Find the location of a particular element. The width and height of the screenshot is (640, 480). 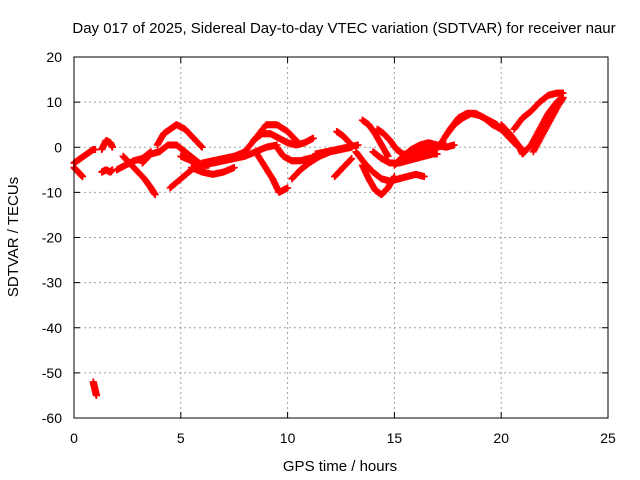

series-s15 is located at coordinates (272, 172).